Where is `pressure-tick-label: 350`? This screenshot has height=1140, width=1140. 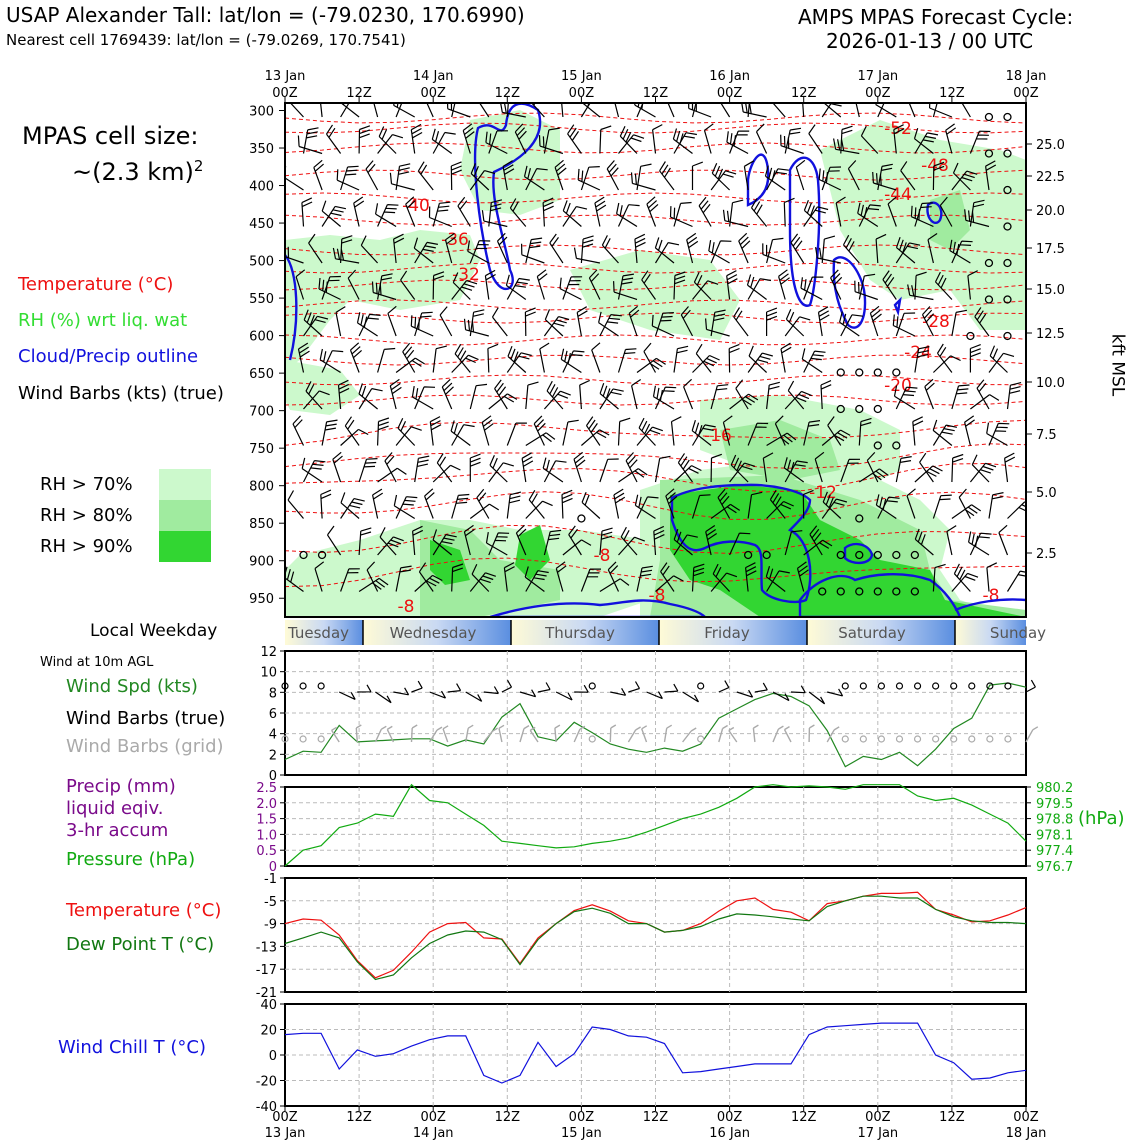 pressure-tick-label: 350 is located at coordinates (261, 149).